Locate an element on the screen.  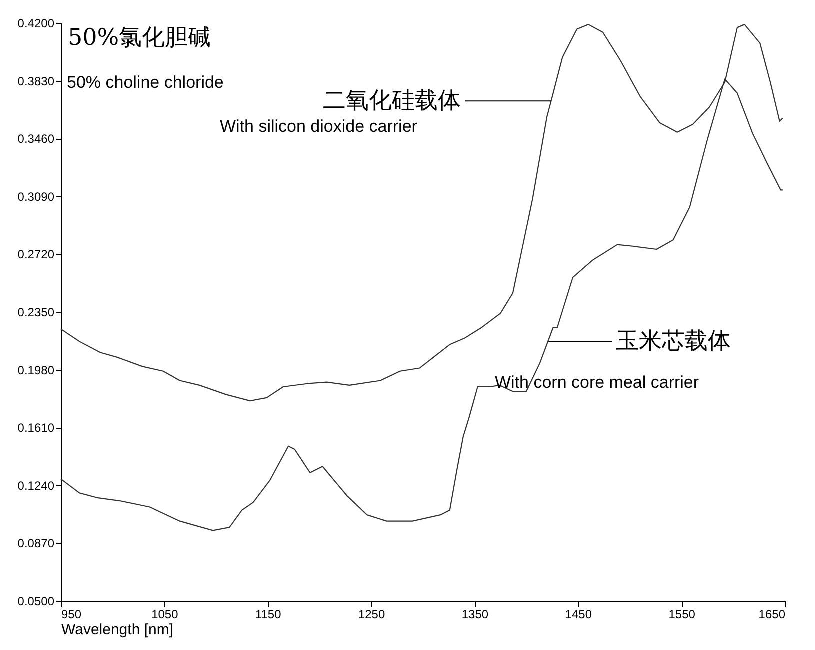
y-tick-label: 0.2350 is located at coordinates (36, 313).